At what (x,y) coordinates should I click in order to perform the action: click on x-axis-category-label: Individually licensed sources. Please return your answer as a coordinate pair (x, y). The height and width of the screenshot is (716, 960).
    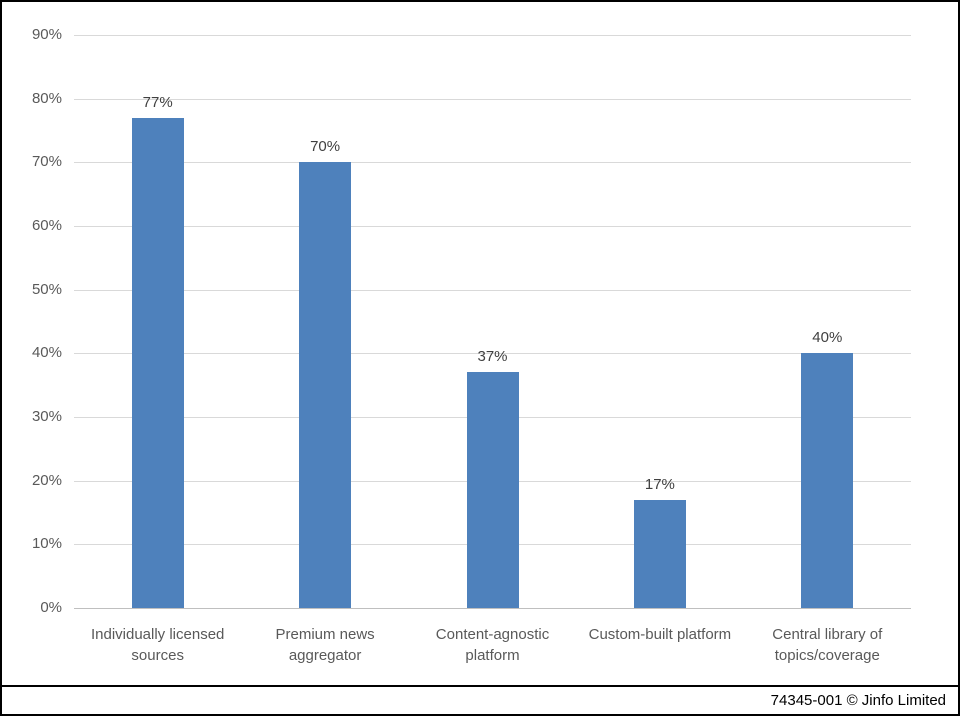
    Looking at the image, I should click on (157, 645).